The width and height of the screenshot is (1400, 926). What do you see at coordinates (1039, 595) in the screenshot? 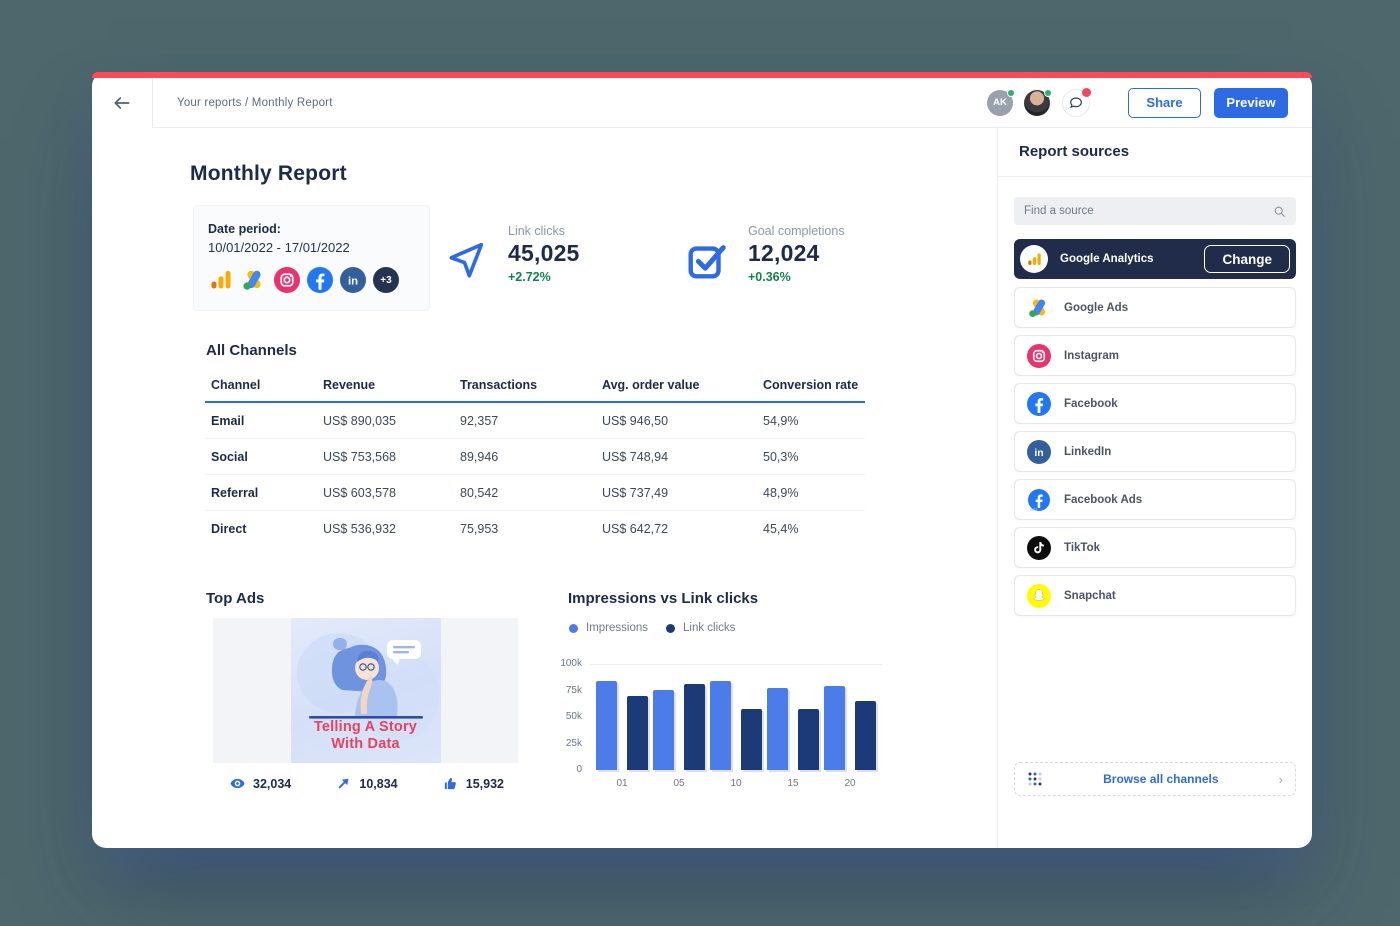
I see `snapchat-icon` at bounding box center [1039, 595].